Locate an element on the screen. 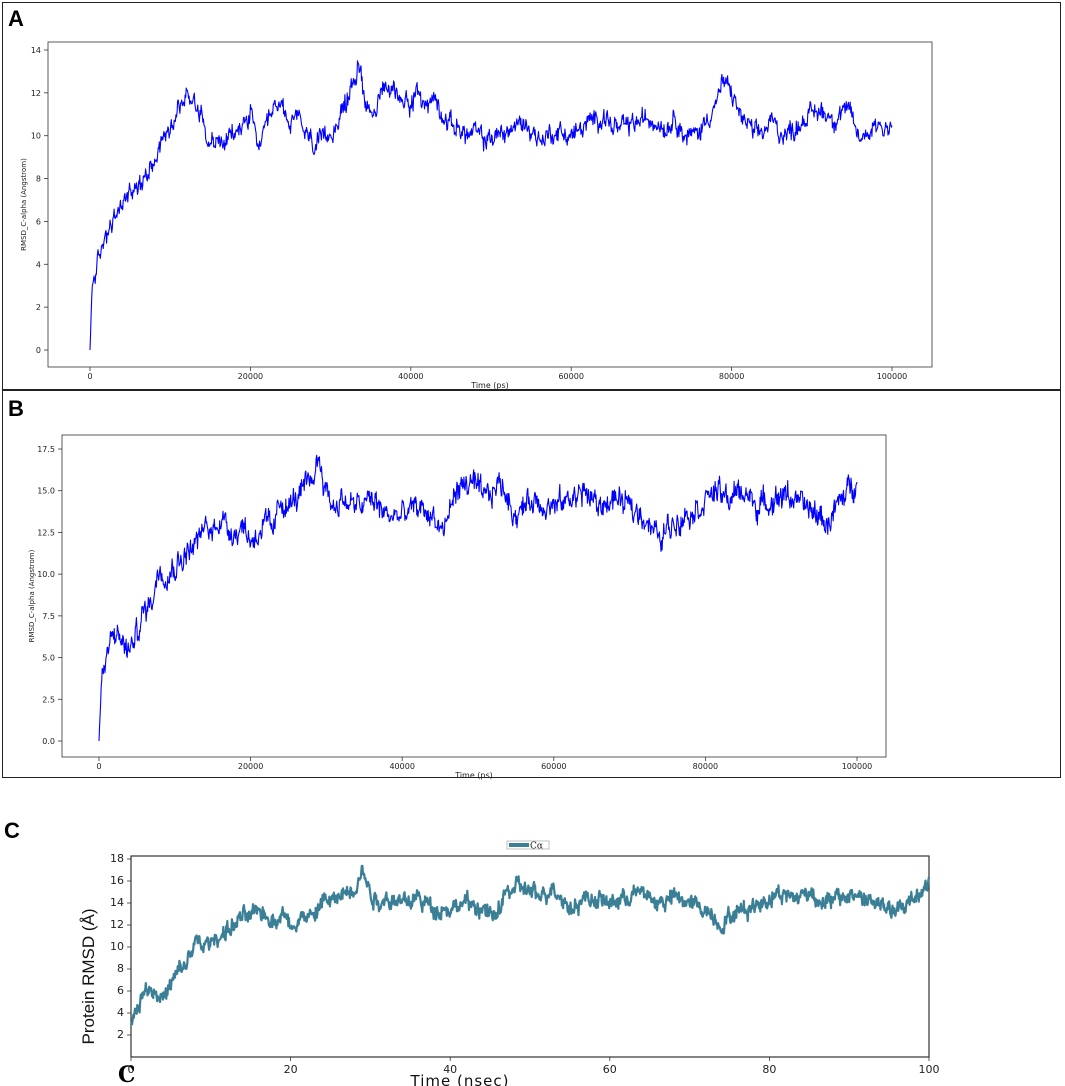  panel-c-bottom-label: C is located at coordinates (127, 1074).